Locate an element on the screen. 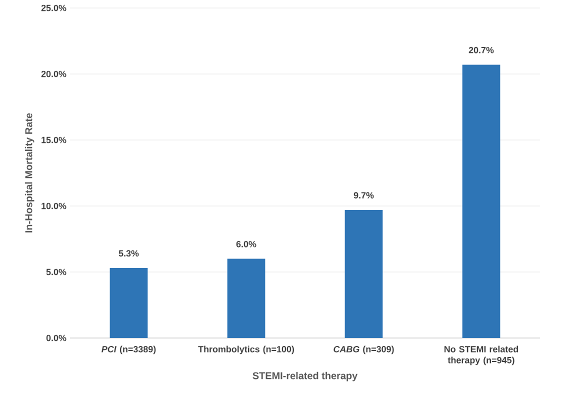 The height and width of the screenshot is (400, 582). y-tick-label: 20.0% is located at coordinates (53, 74).